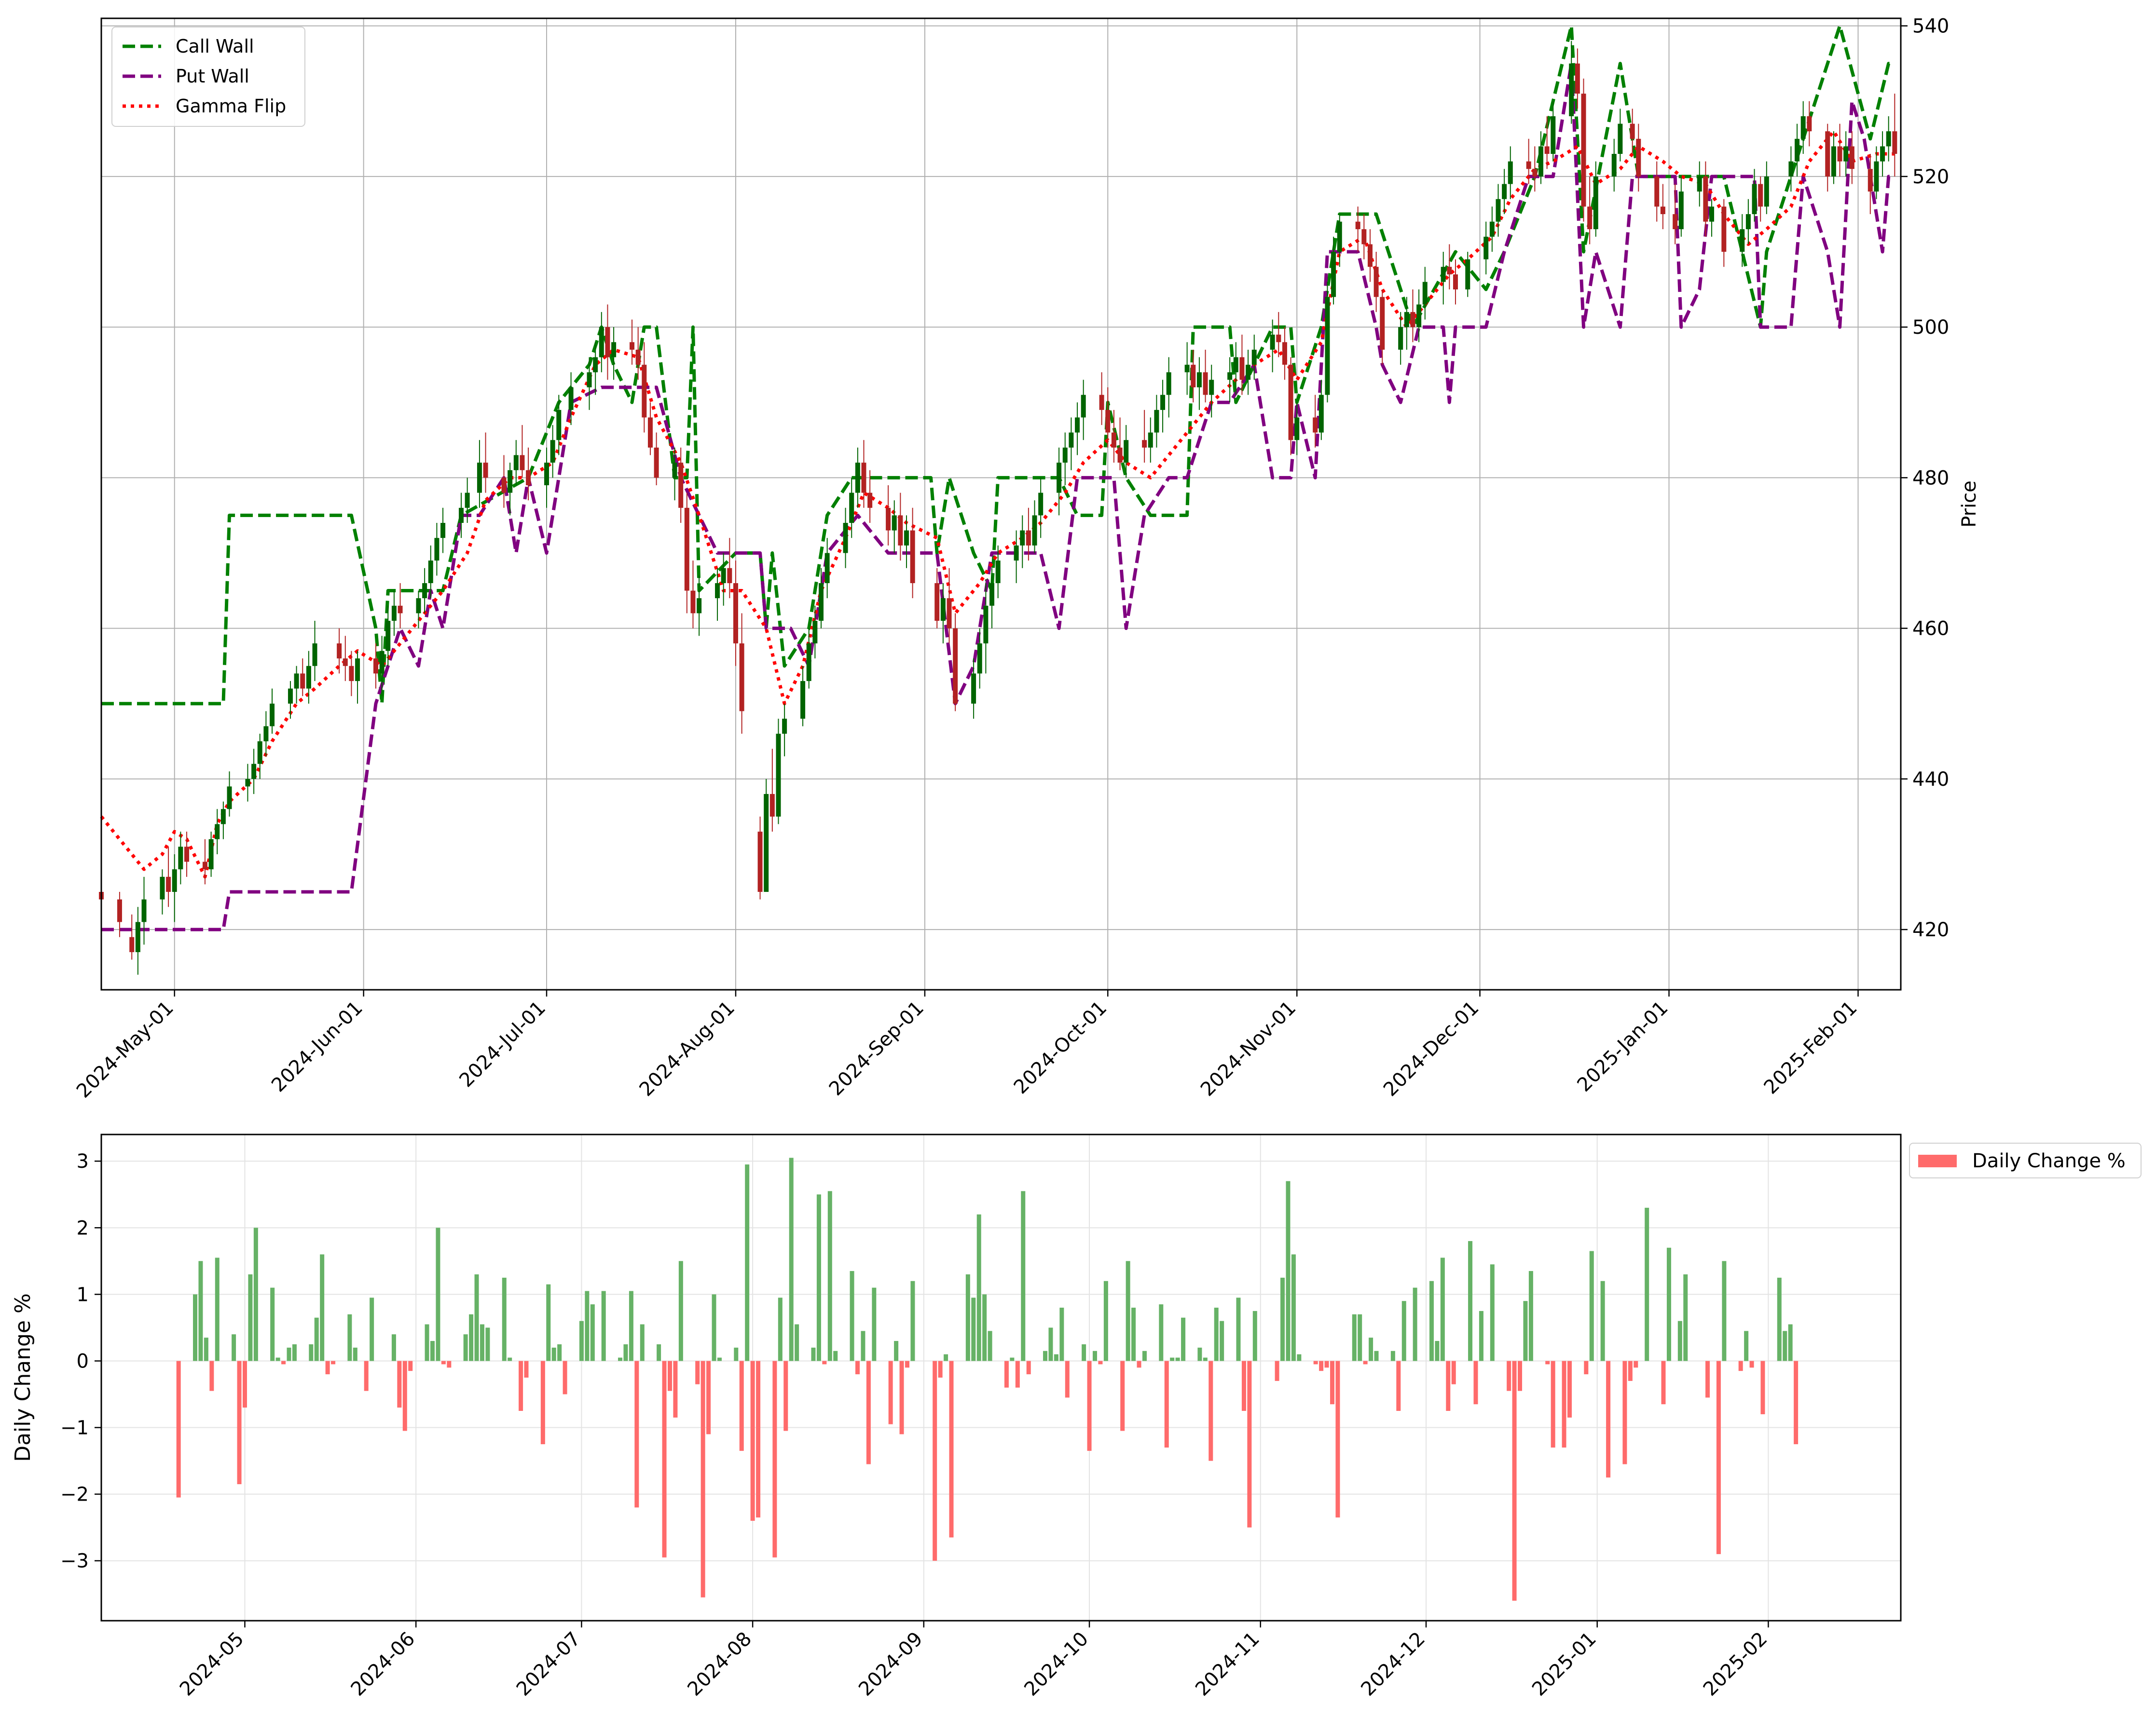 The image size is (2156, 1722). I want to click on legend-label: Put Wall, so click(212, 76).